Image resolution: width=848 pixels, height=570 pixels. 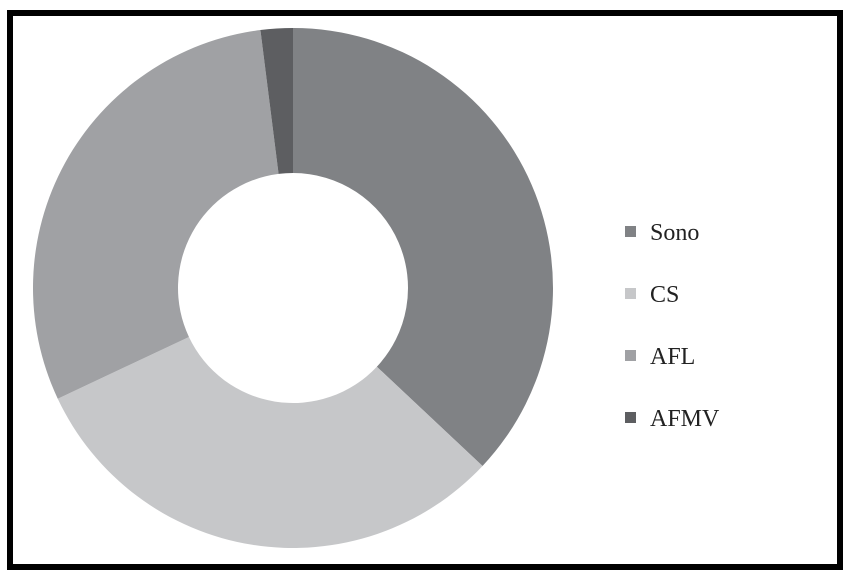 What do you see at coordinates (630, 231) in the screenshot?
I see `legend-swatch-sono` at bounding box center [630, 231].